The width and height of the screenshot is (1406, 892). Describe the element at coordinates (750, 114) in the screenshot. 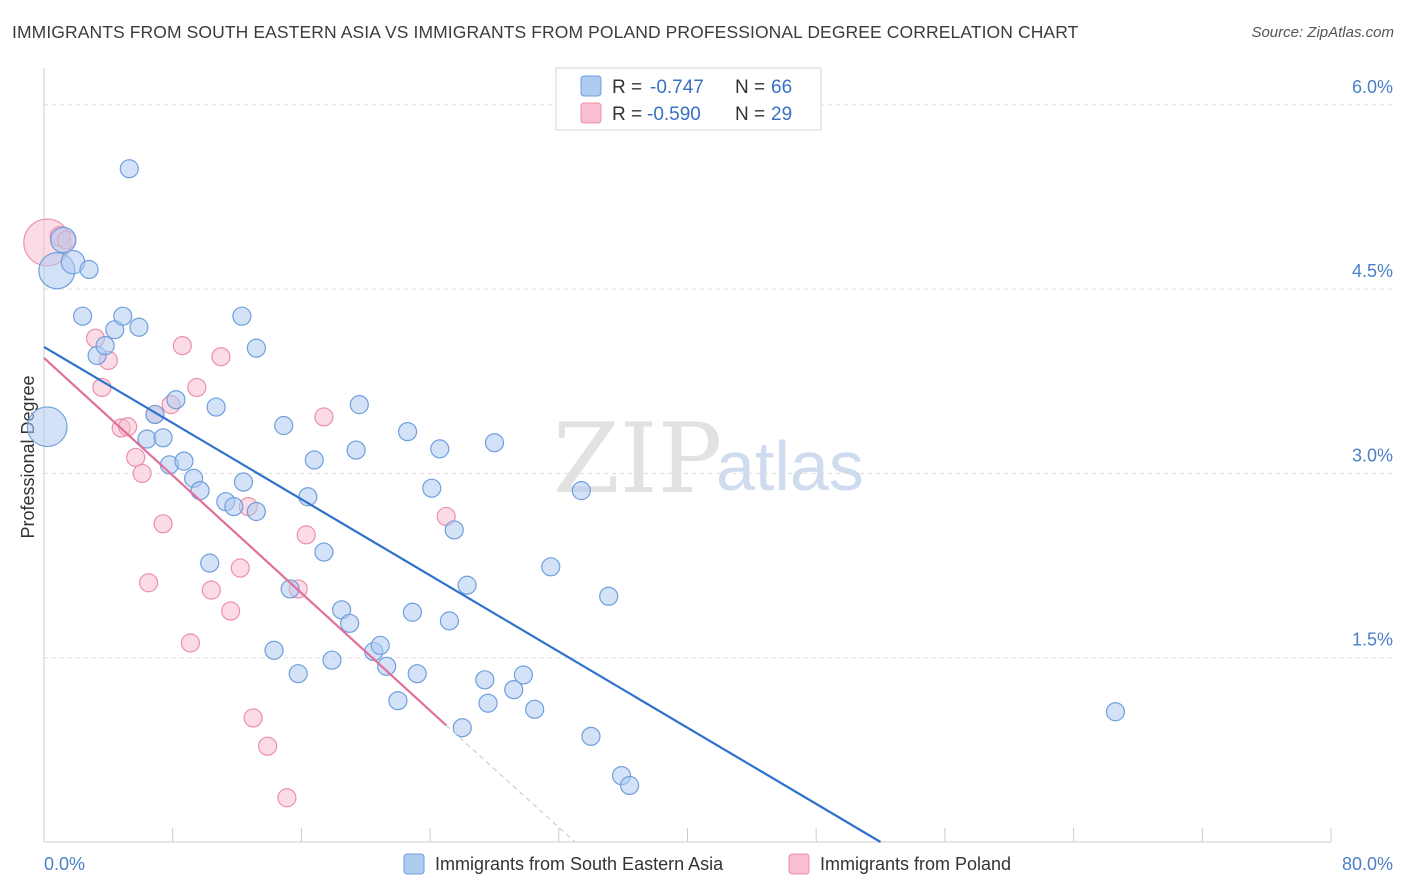

I see `legend-n-label-poland: N =` at that location.